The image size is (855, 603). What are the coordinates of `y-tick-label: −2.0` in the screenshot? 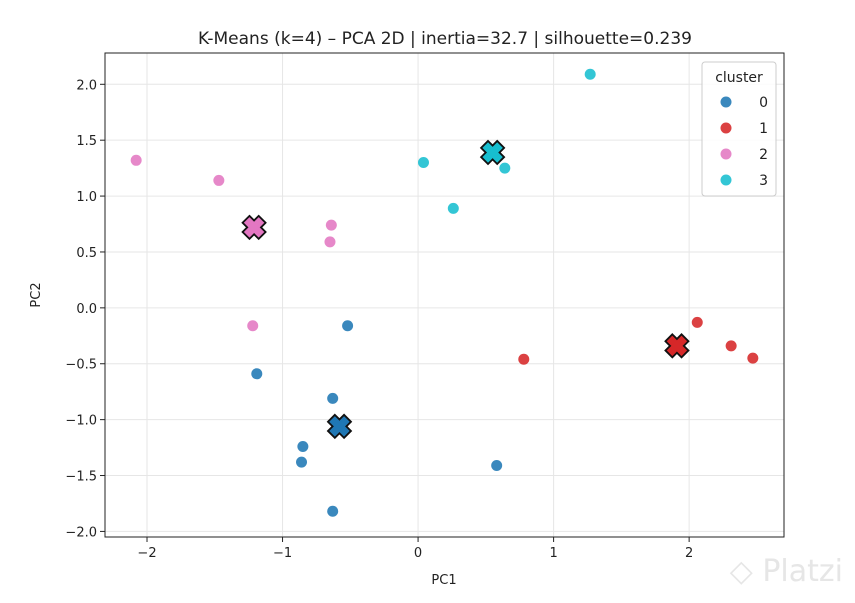 It's located at (81, 532).